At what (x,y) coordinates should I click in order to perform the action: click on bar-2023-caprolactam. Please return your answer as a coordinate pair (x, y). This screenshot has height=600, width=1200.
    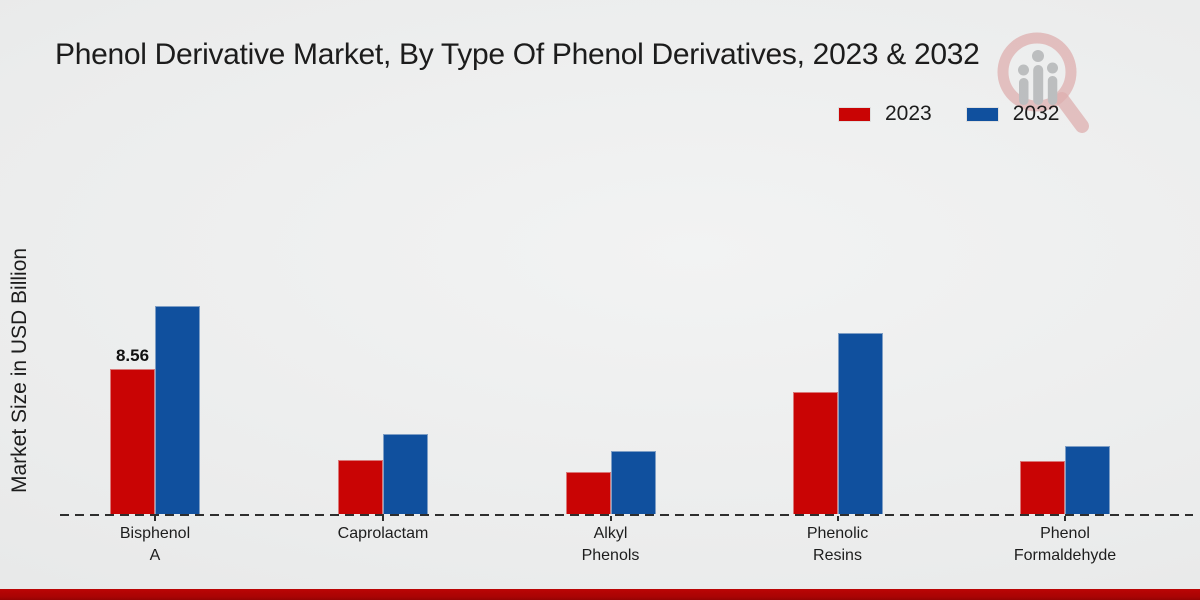
    Looking at the image, I should click on (360, 487).